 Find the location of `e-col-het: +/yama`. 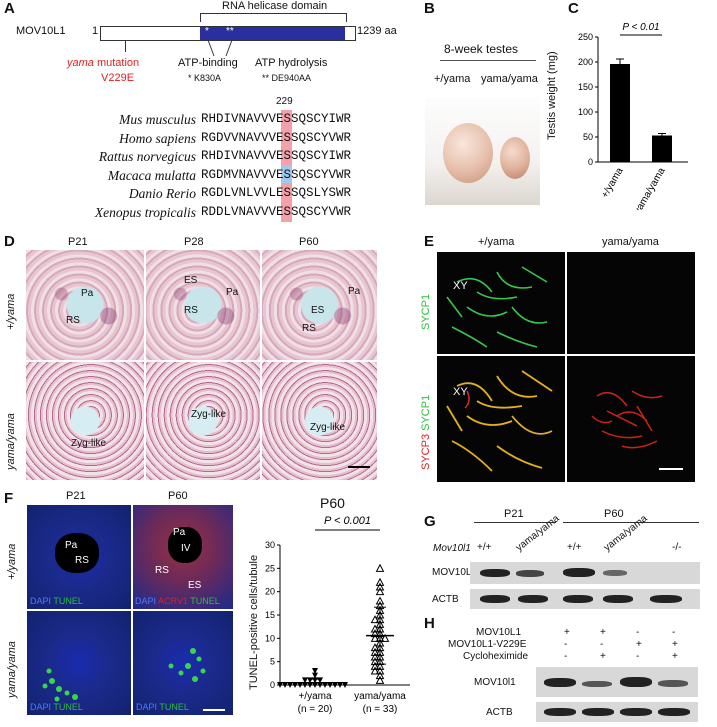

e-col-het: +/yama is located at coordinates (496, 242).